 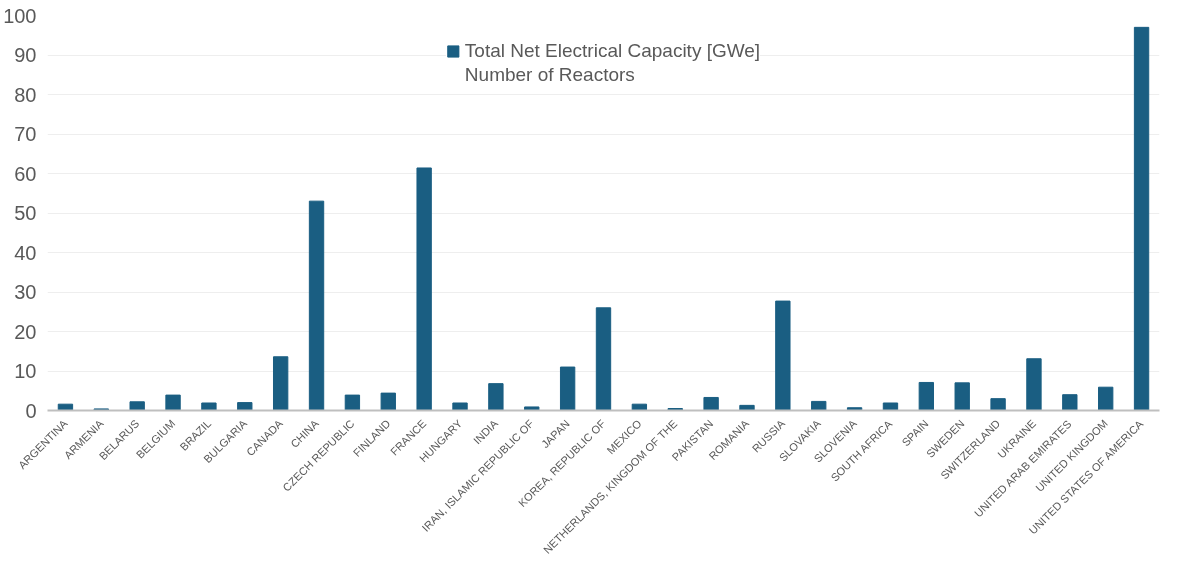 What do you see at coordinates (549, 75) in the screenshot?
I see `text: Number of Reactors` at bounding box center [549, 75].